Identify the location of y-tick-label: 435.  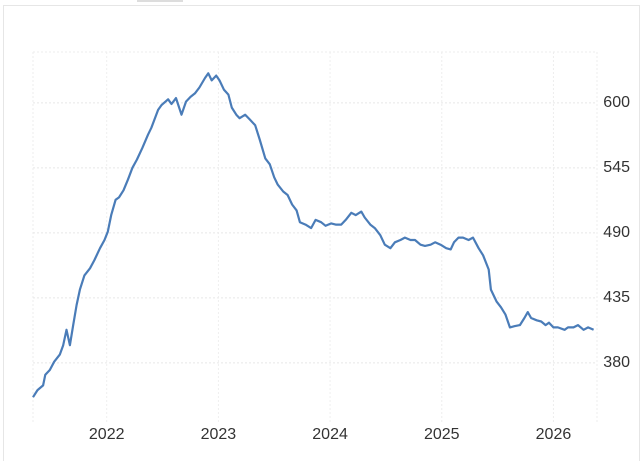
(616, 297).